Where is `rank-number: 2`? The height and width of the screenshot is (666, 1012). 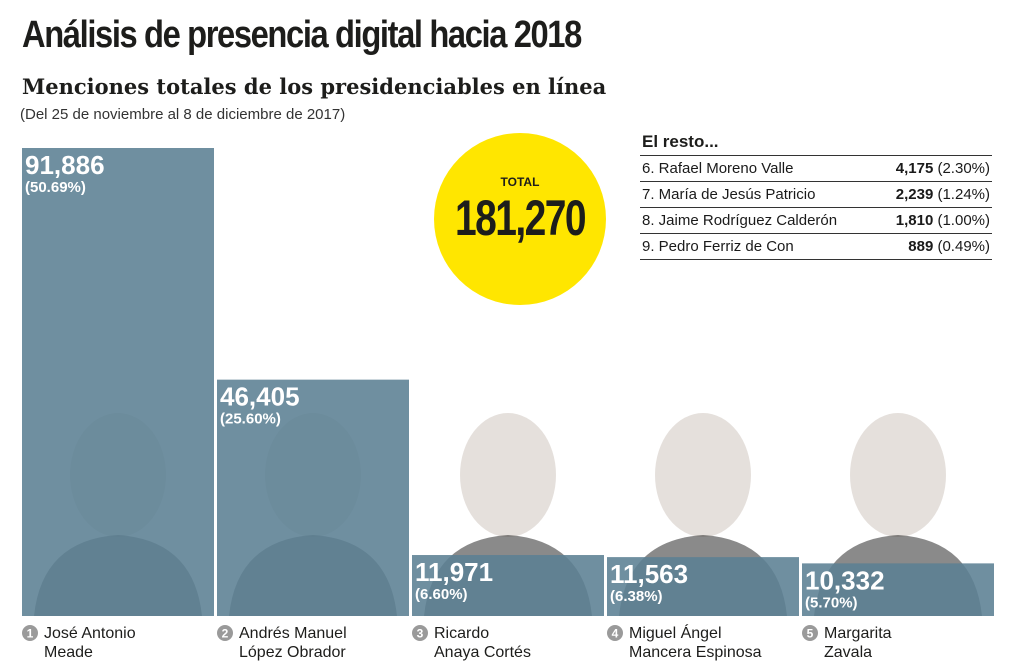 rank-number: 2 is located at coordinates (225, 634).